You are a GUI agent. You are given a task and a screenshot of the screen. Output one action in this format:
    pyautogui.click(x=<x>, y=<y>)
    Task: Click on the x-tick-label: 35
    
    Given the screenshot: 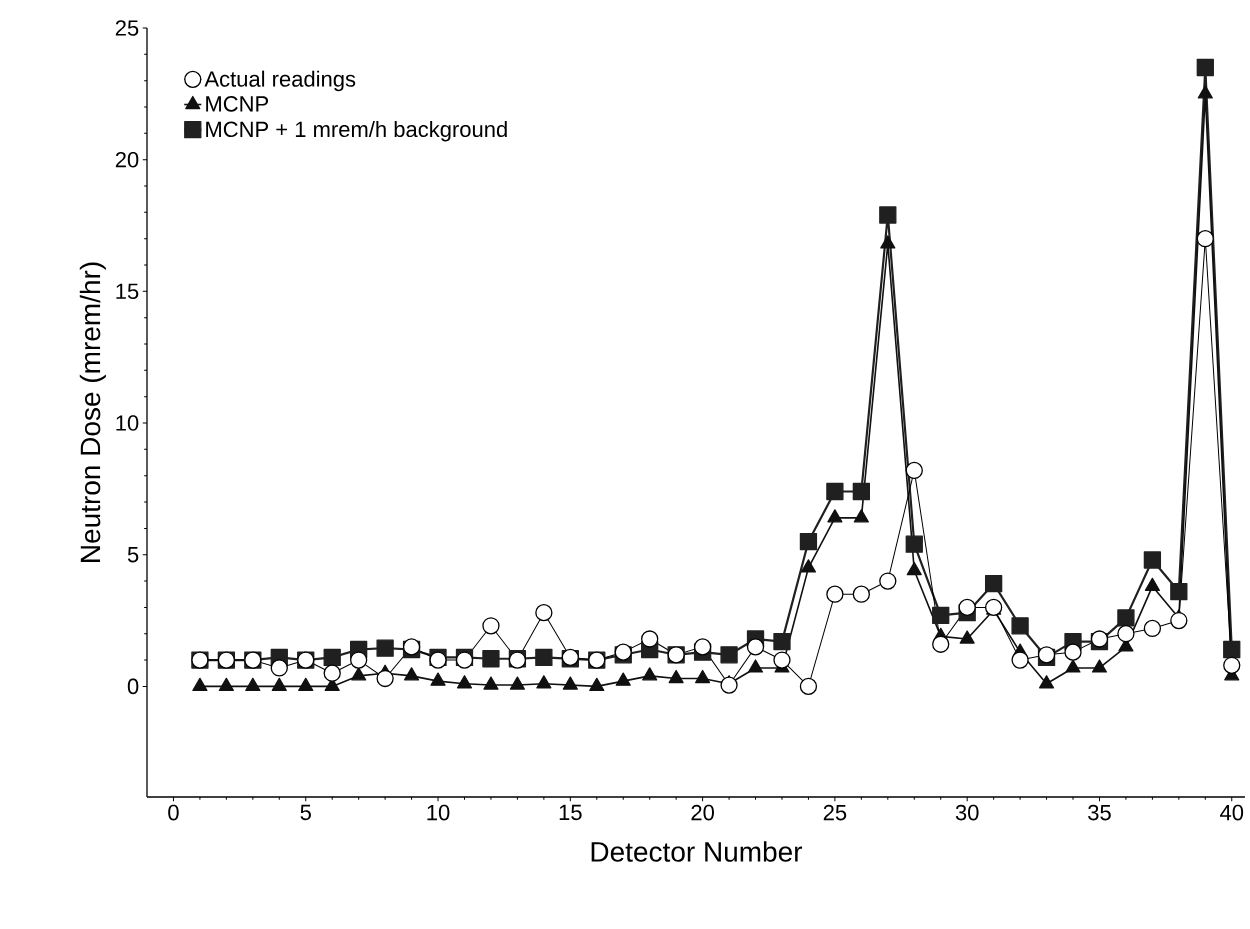 What is the action you would take?
    pyautogui.click(x=1099, y=812)
    